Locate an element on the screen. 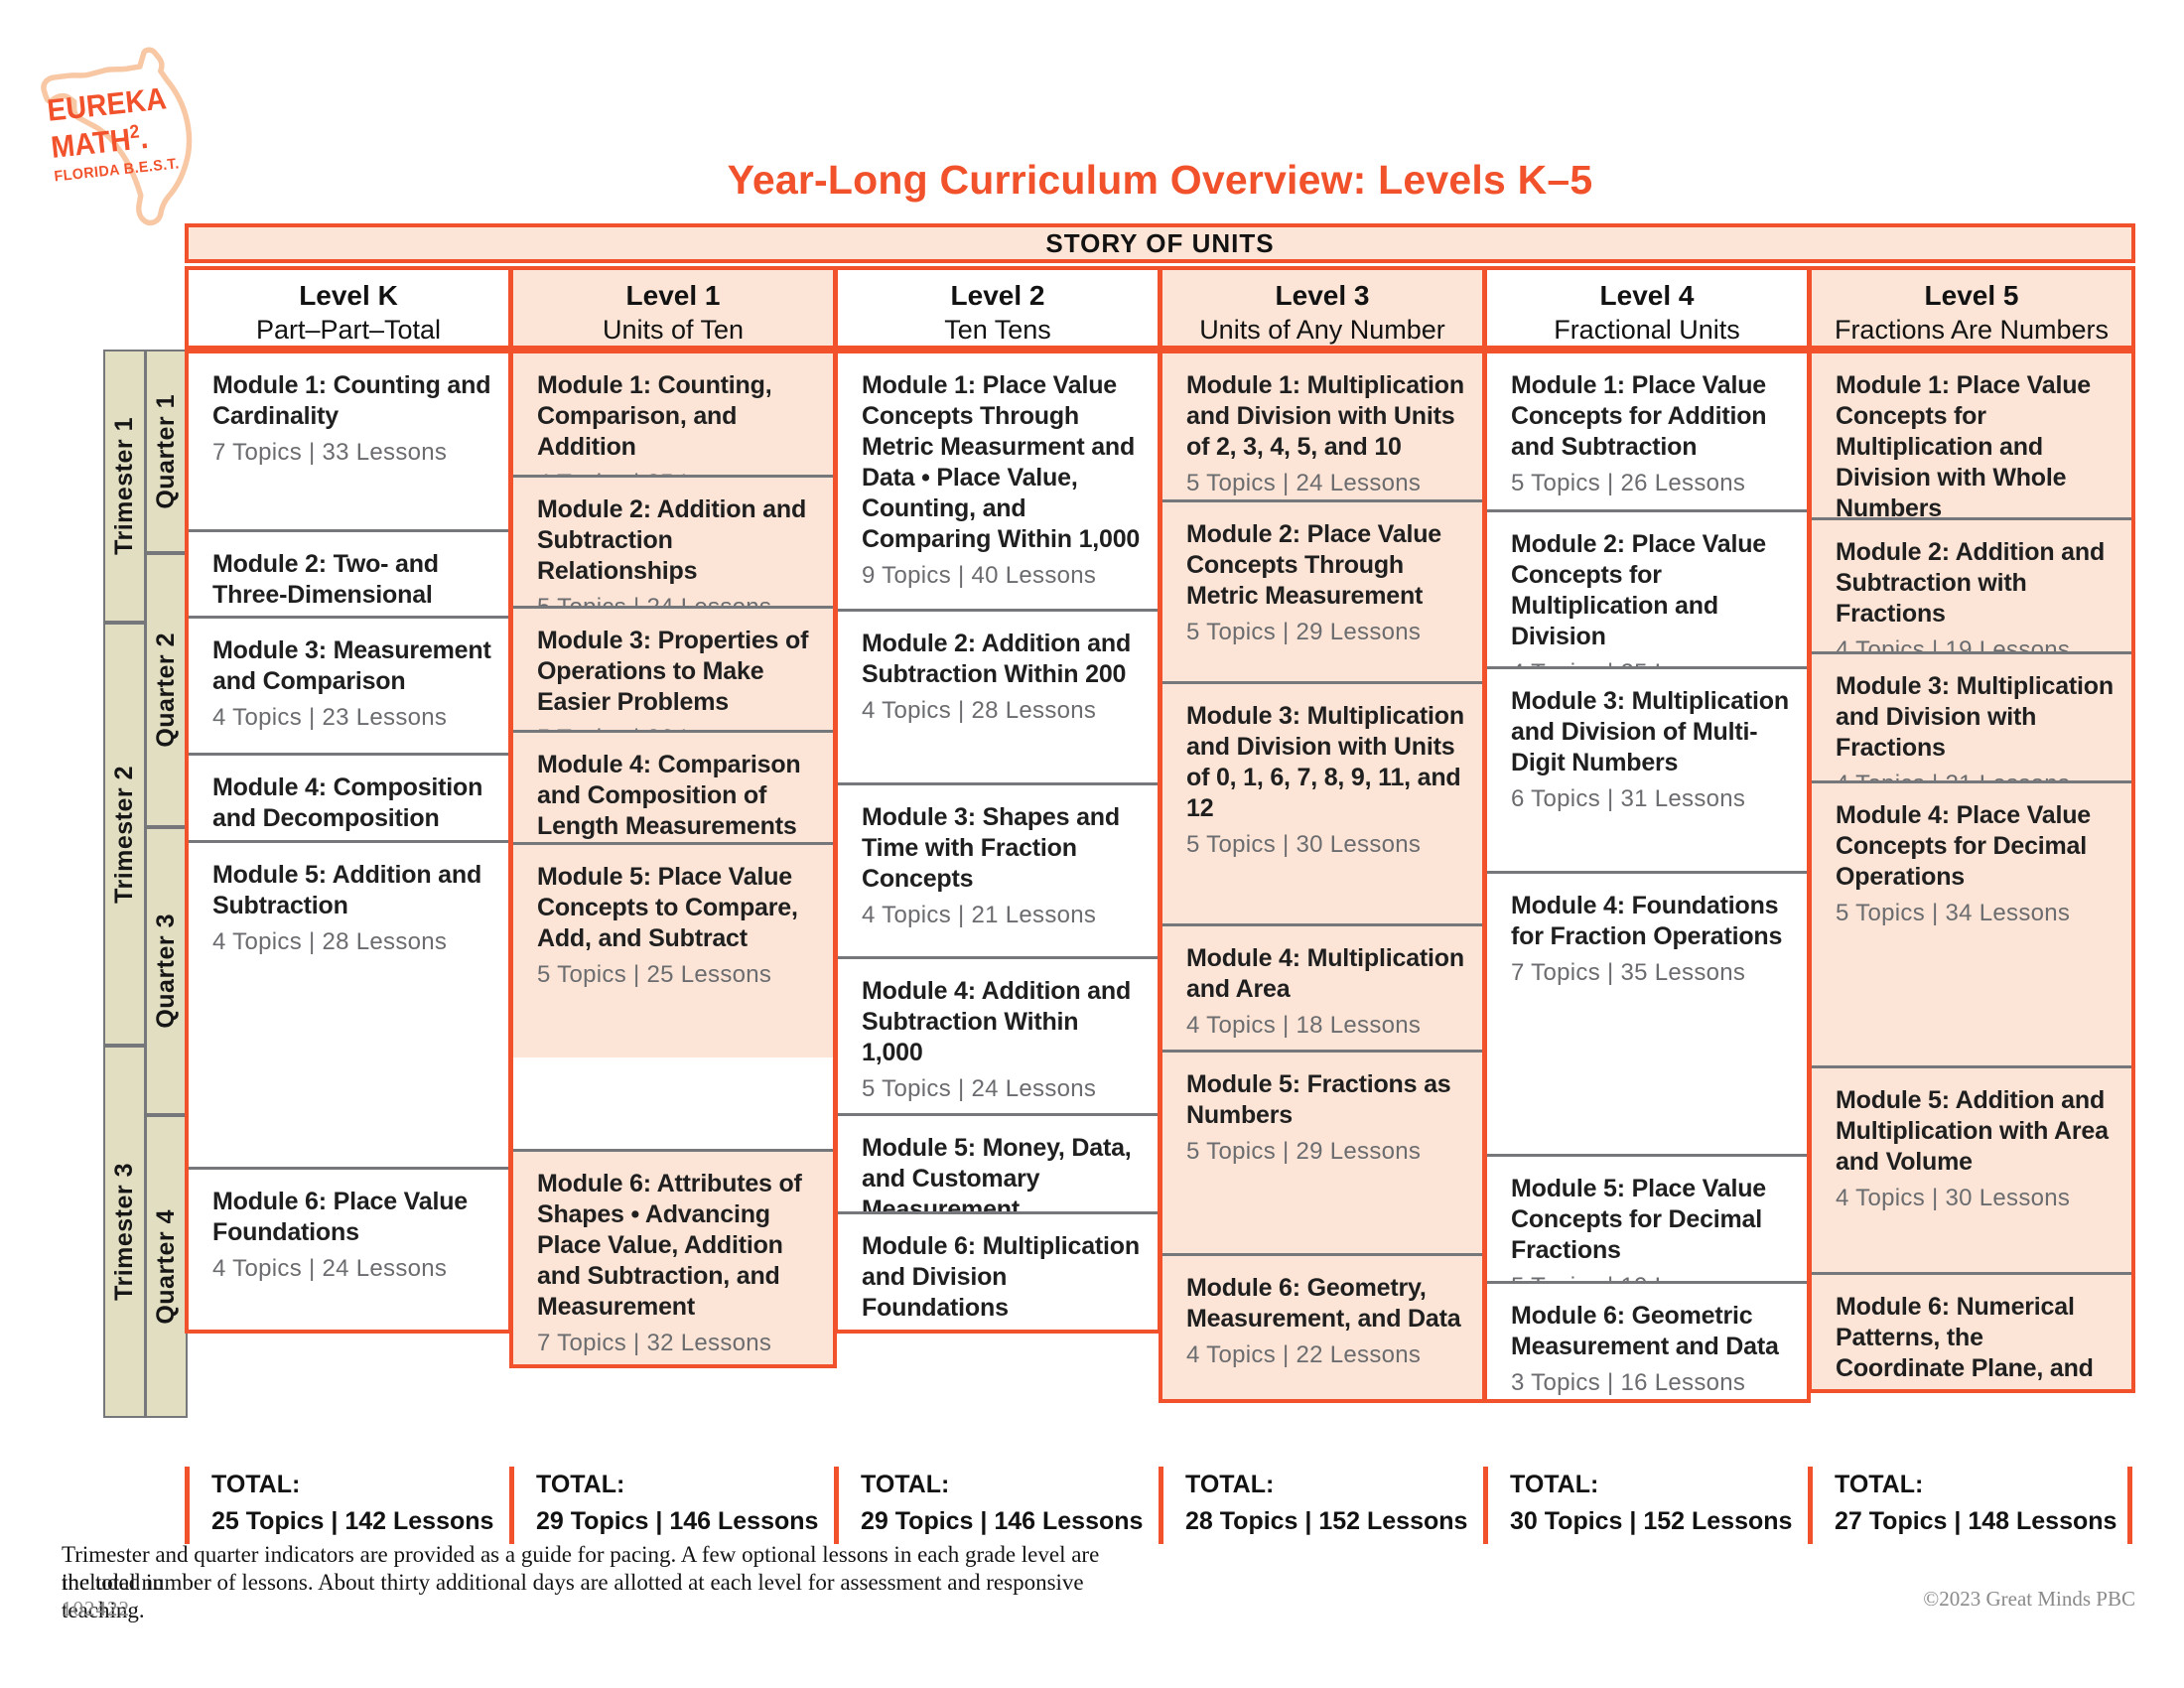 The image size is (2184, 1688). total-value: 29 Topics | 146 Lessons is located at coordinates (1002, 1521).